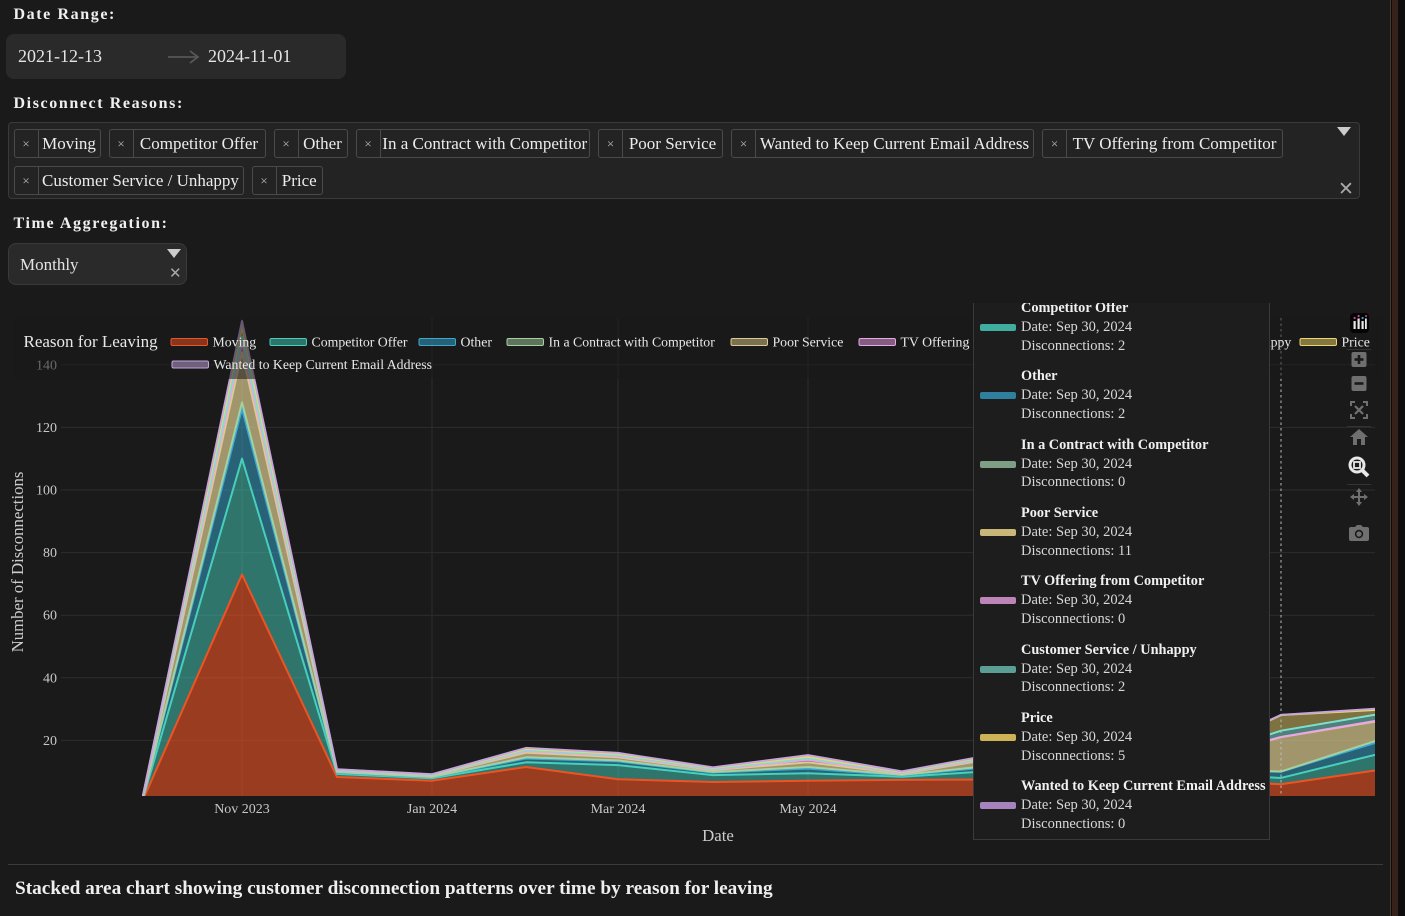  What do you see at coordinates (477, 342) in the screenshot?
I see `svg-text: Other` at bounding box center [477, 342].